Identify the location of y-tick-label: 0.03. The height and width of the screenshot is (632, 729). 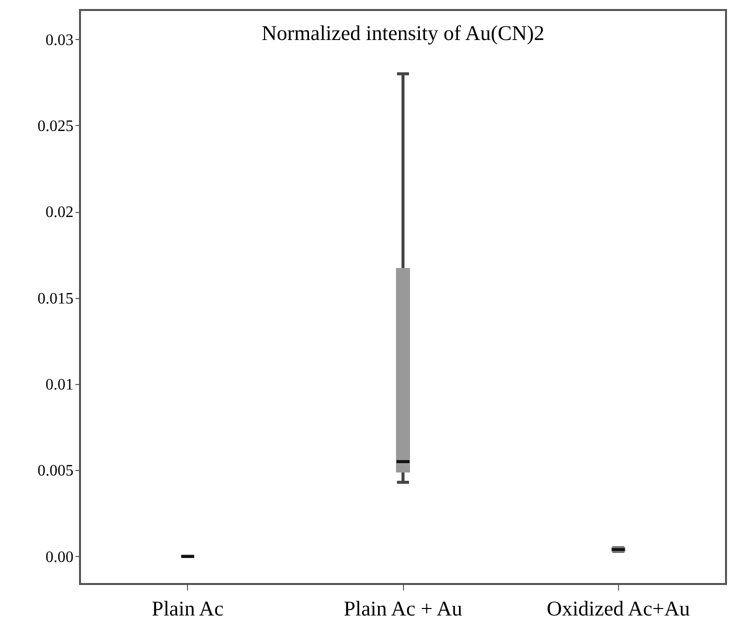
(60, 40).